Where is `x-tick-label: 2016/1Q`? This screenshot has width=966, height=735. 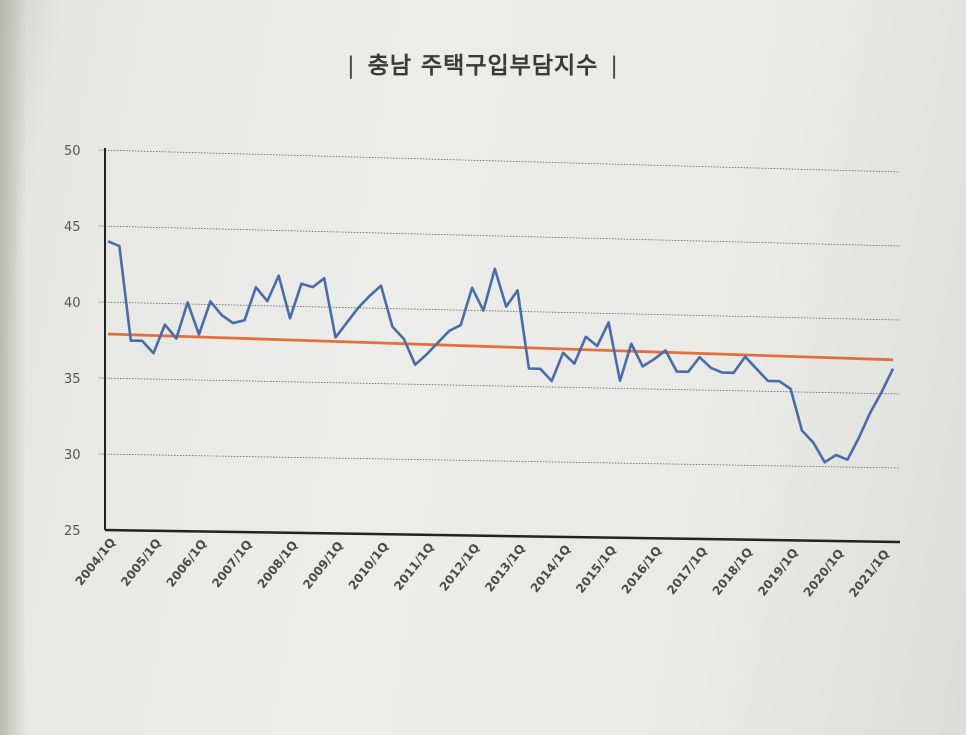
x-tick-label: 2016/1Q is located at coordinates (642, 570).